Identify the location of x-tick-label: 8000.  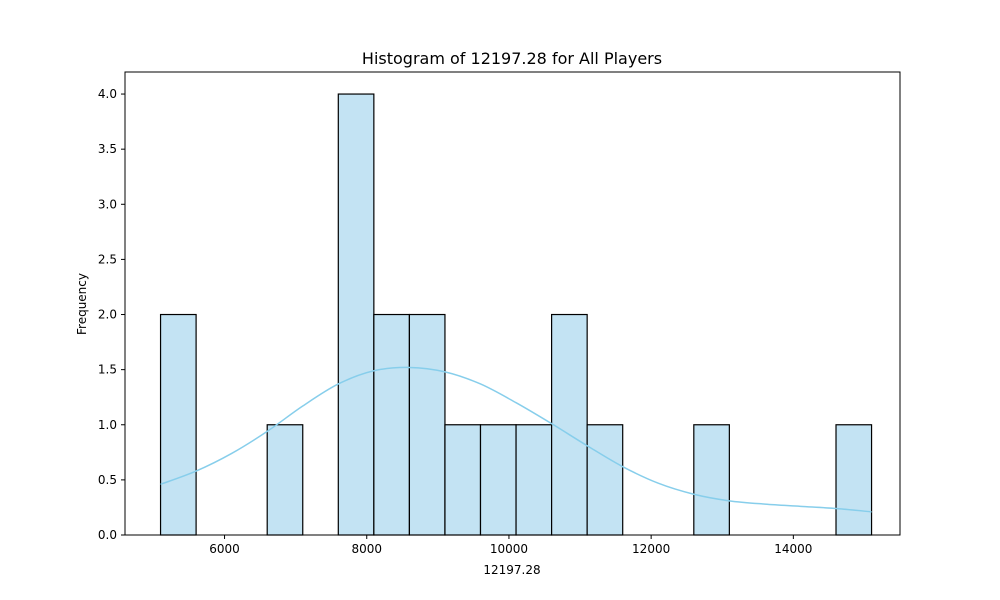
(366, 549).